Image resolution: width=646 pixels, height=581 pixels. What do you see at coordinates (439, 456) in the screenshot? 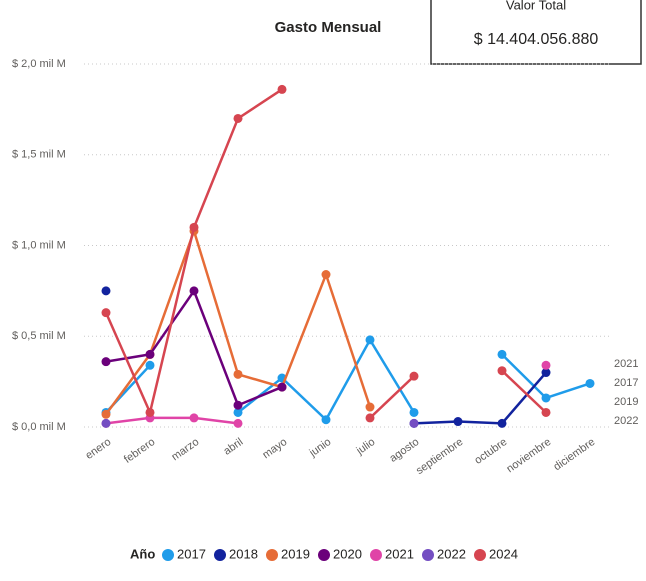
I see `x-tick-label: septiembre` at bounding box center [439, 456].